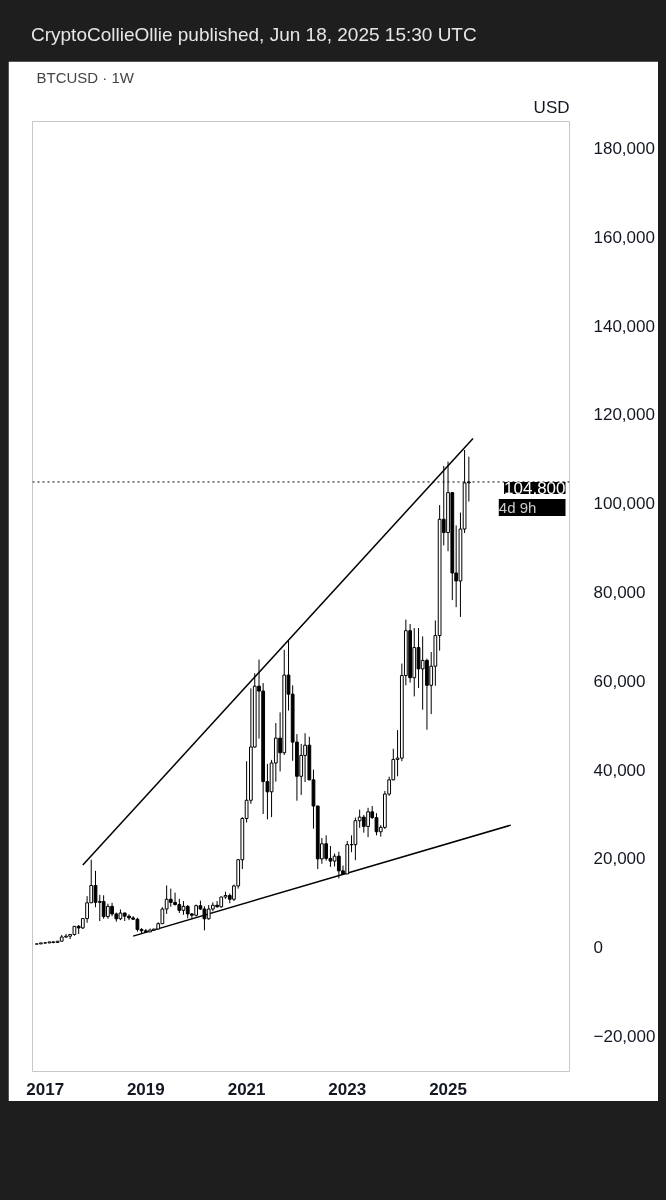 The height and width of the screenshot is (1200, 666). I want to click on y-tick-label: 100,000, so click(624, 504).